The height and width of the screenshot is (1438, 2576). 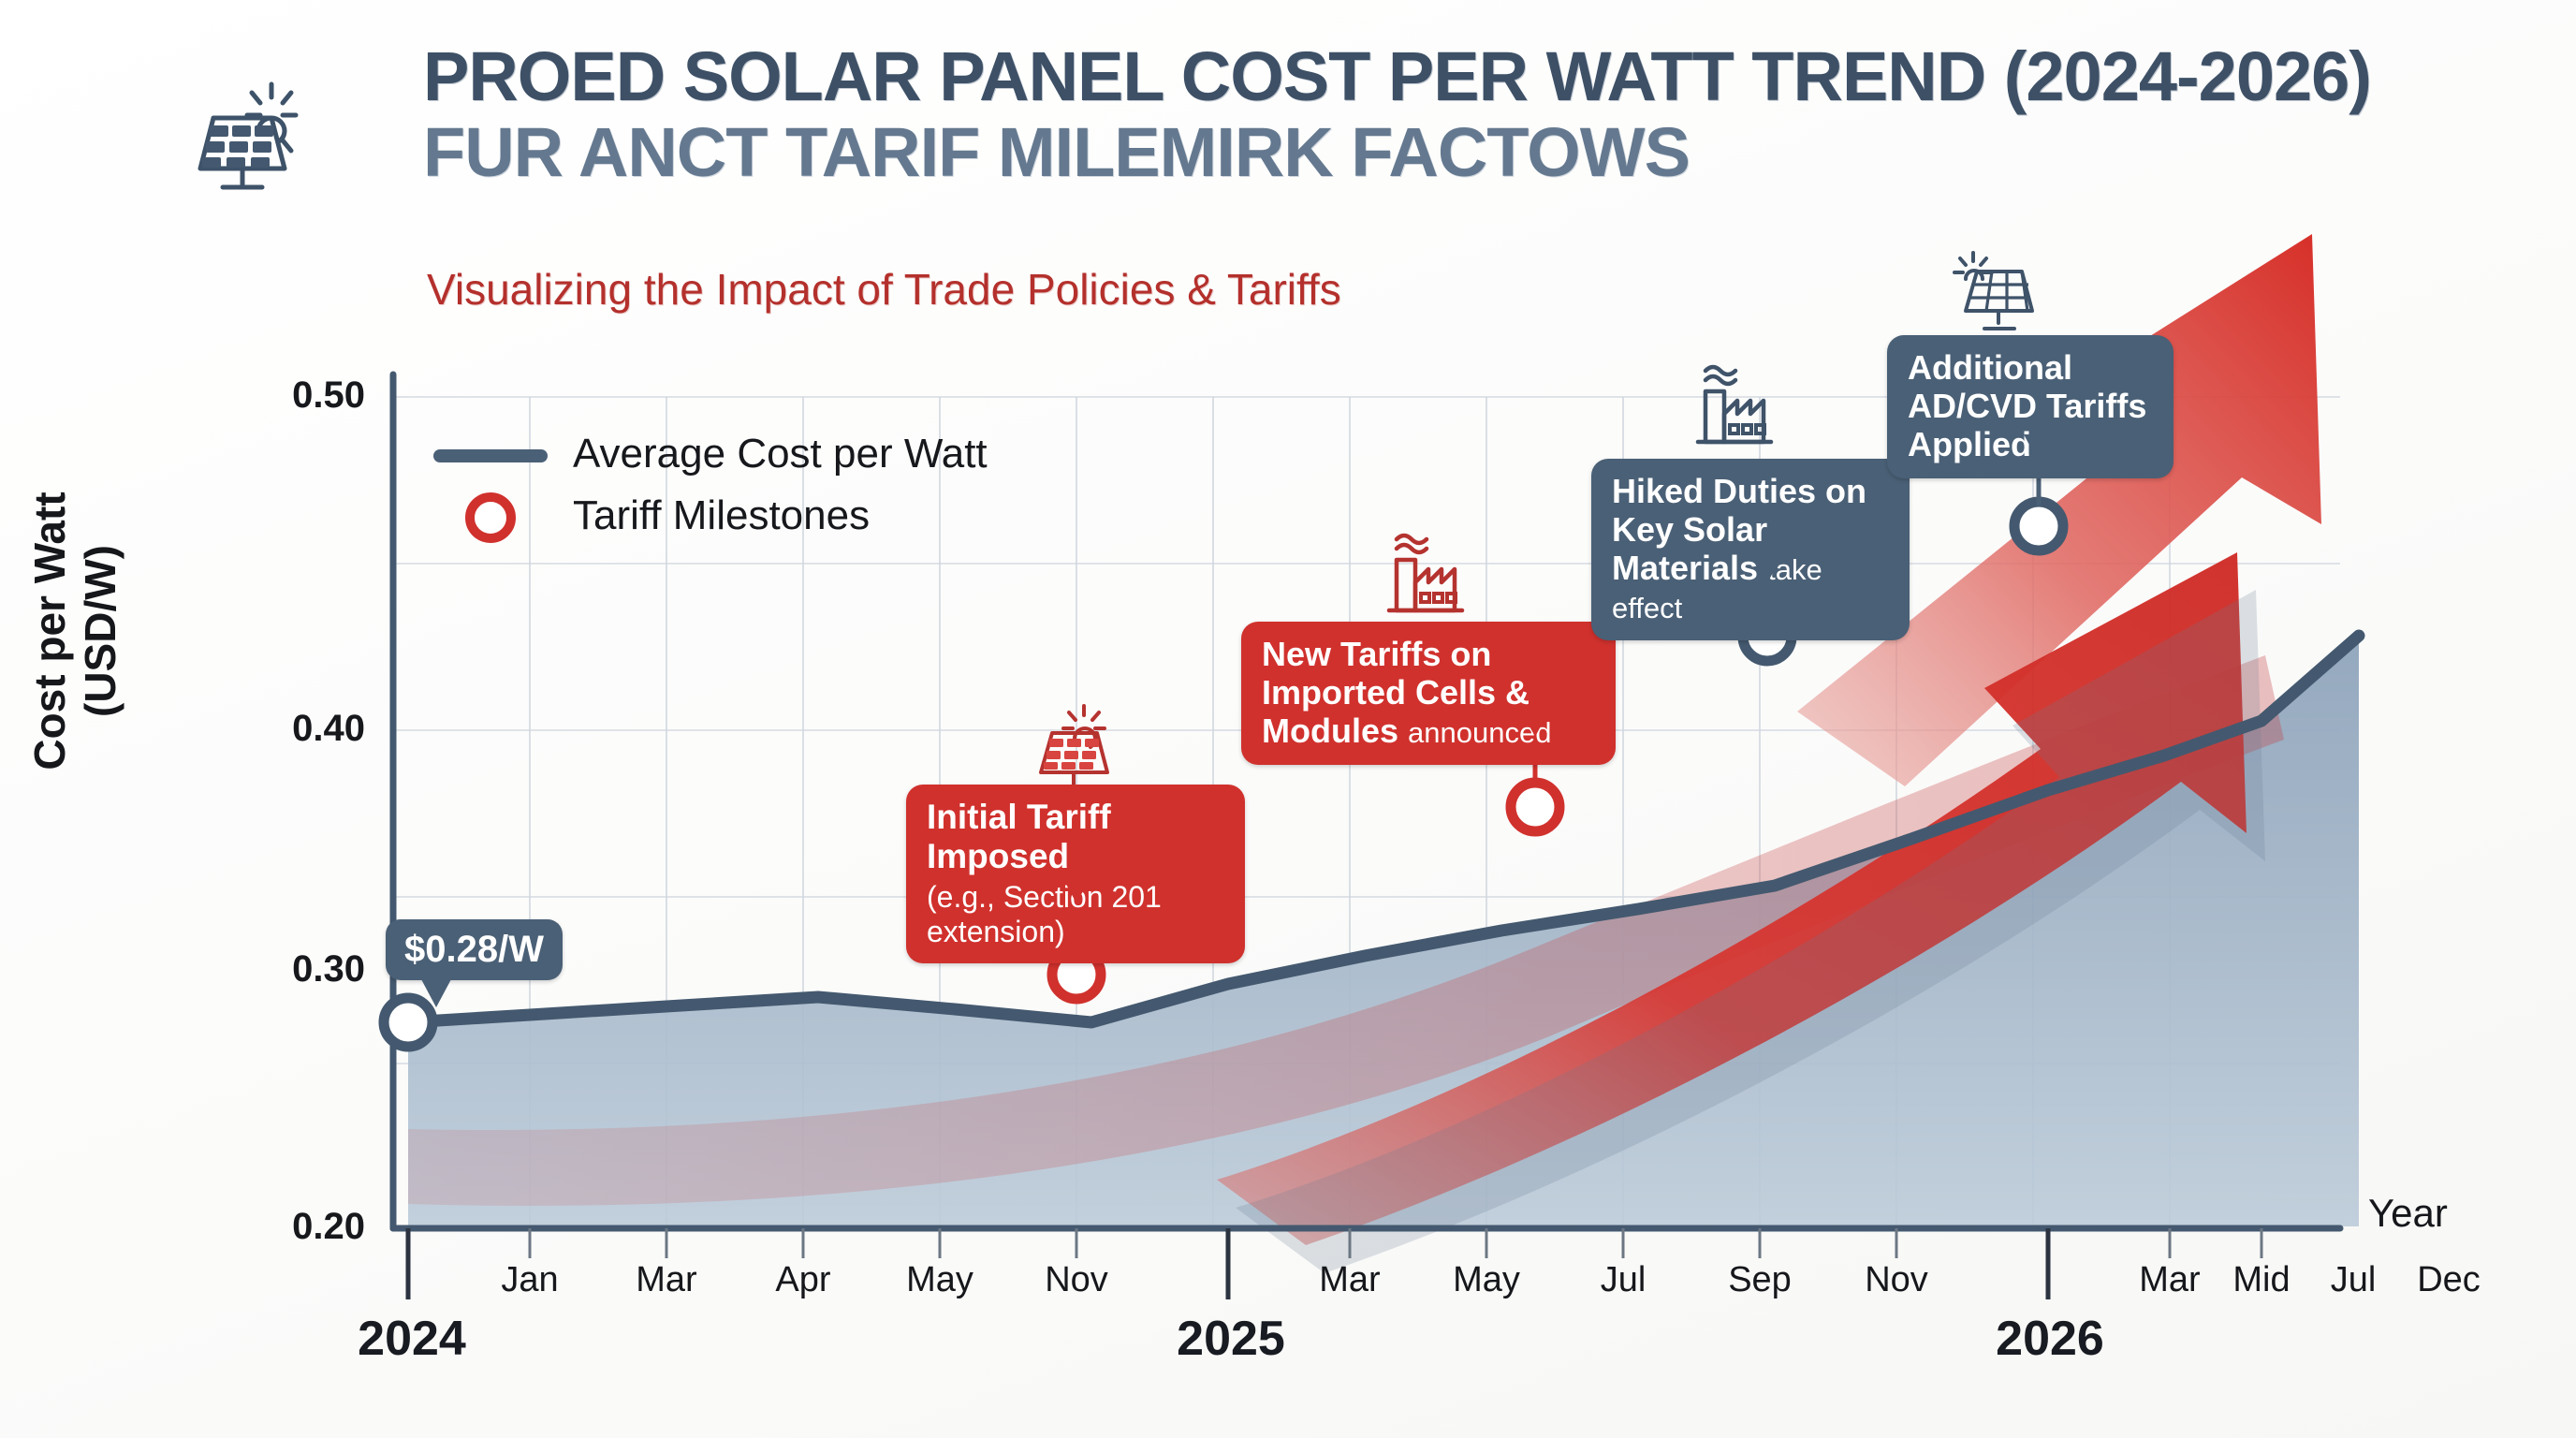 What do you see at coordinates (1535, 807) in the screenshot?
I see `milestone-marker-new-tariffs` at bounding box center [1535, 807].